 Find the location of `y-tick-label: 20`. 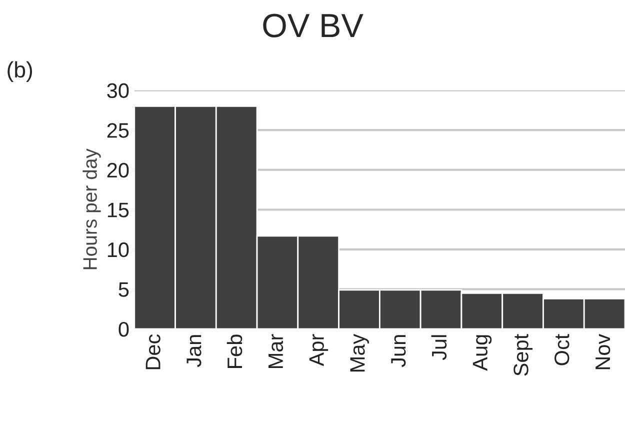

y-tick-label: 20 is located at coordinates (118, 170).